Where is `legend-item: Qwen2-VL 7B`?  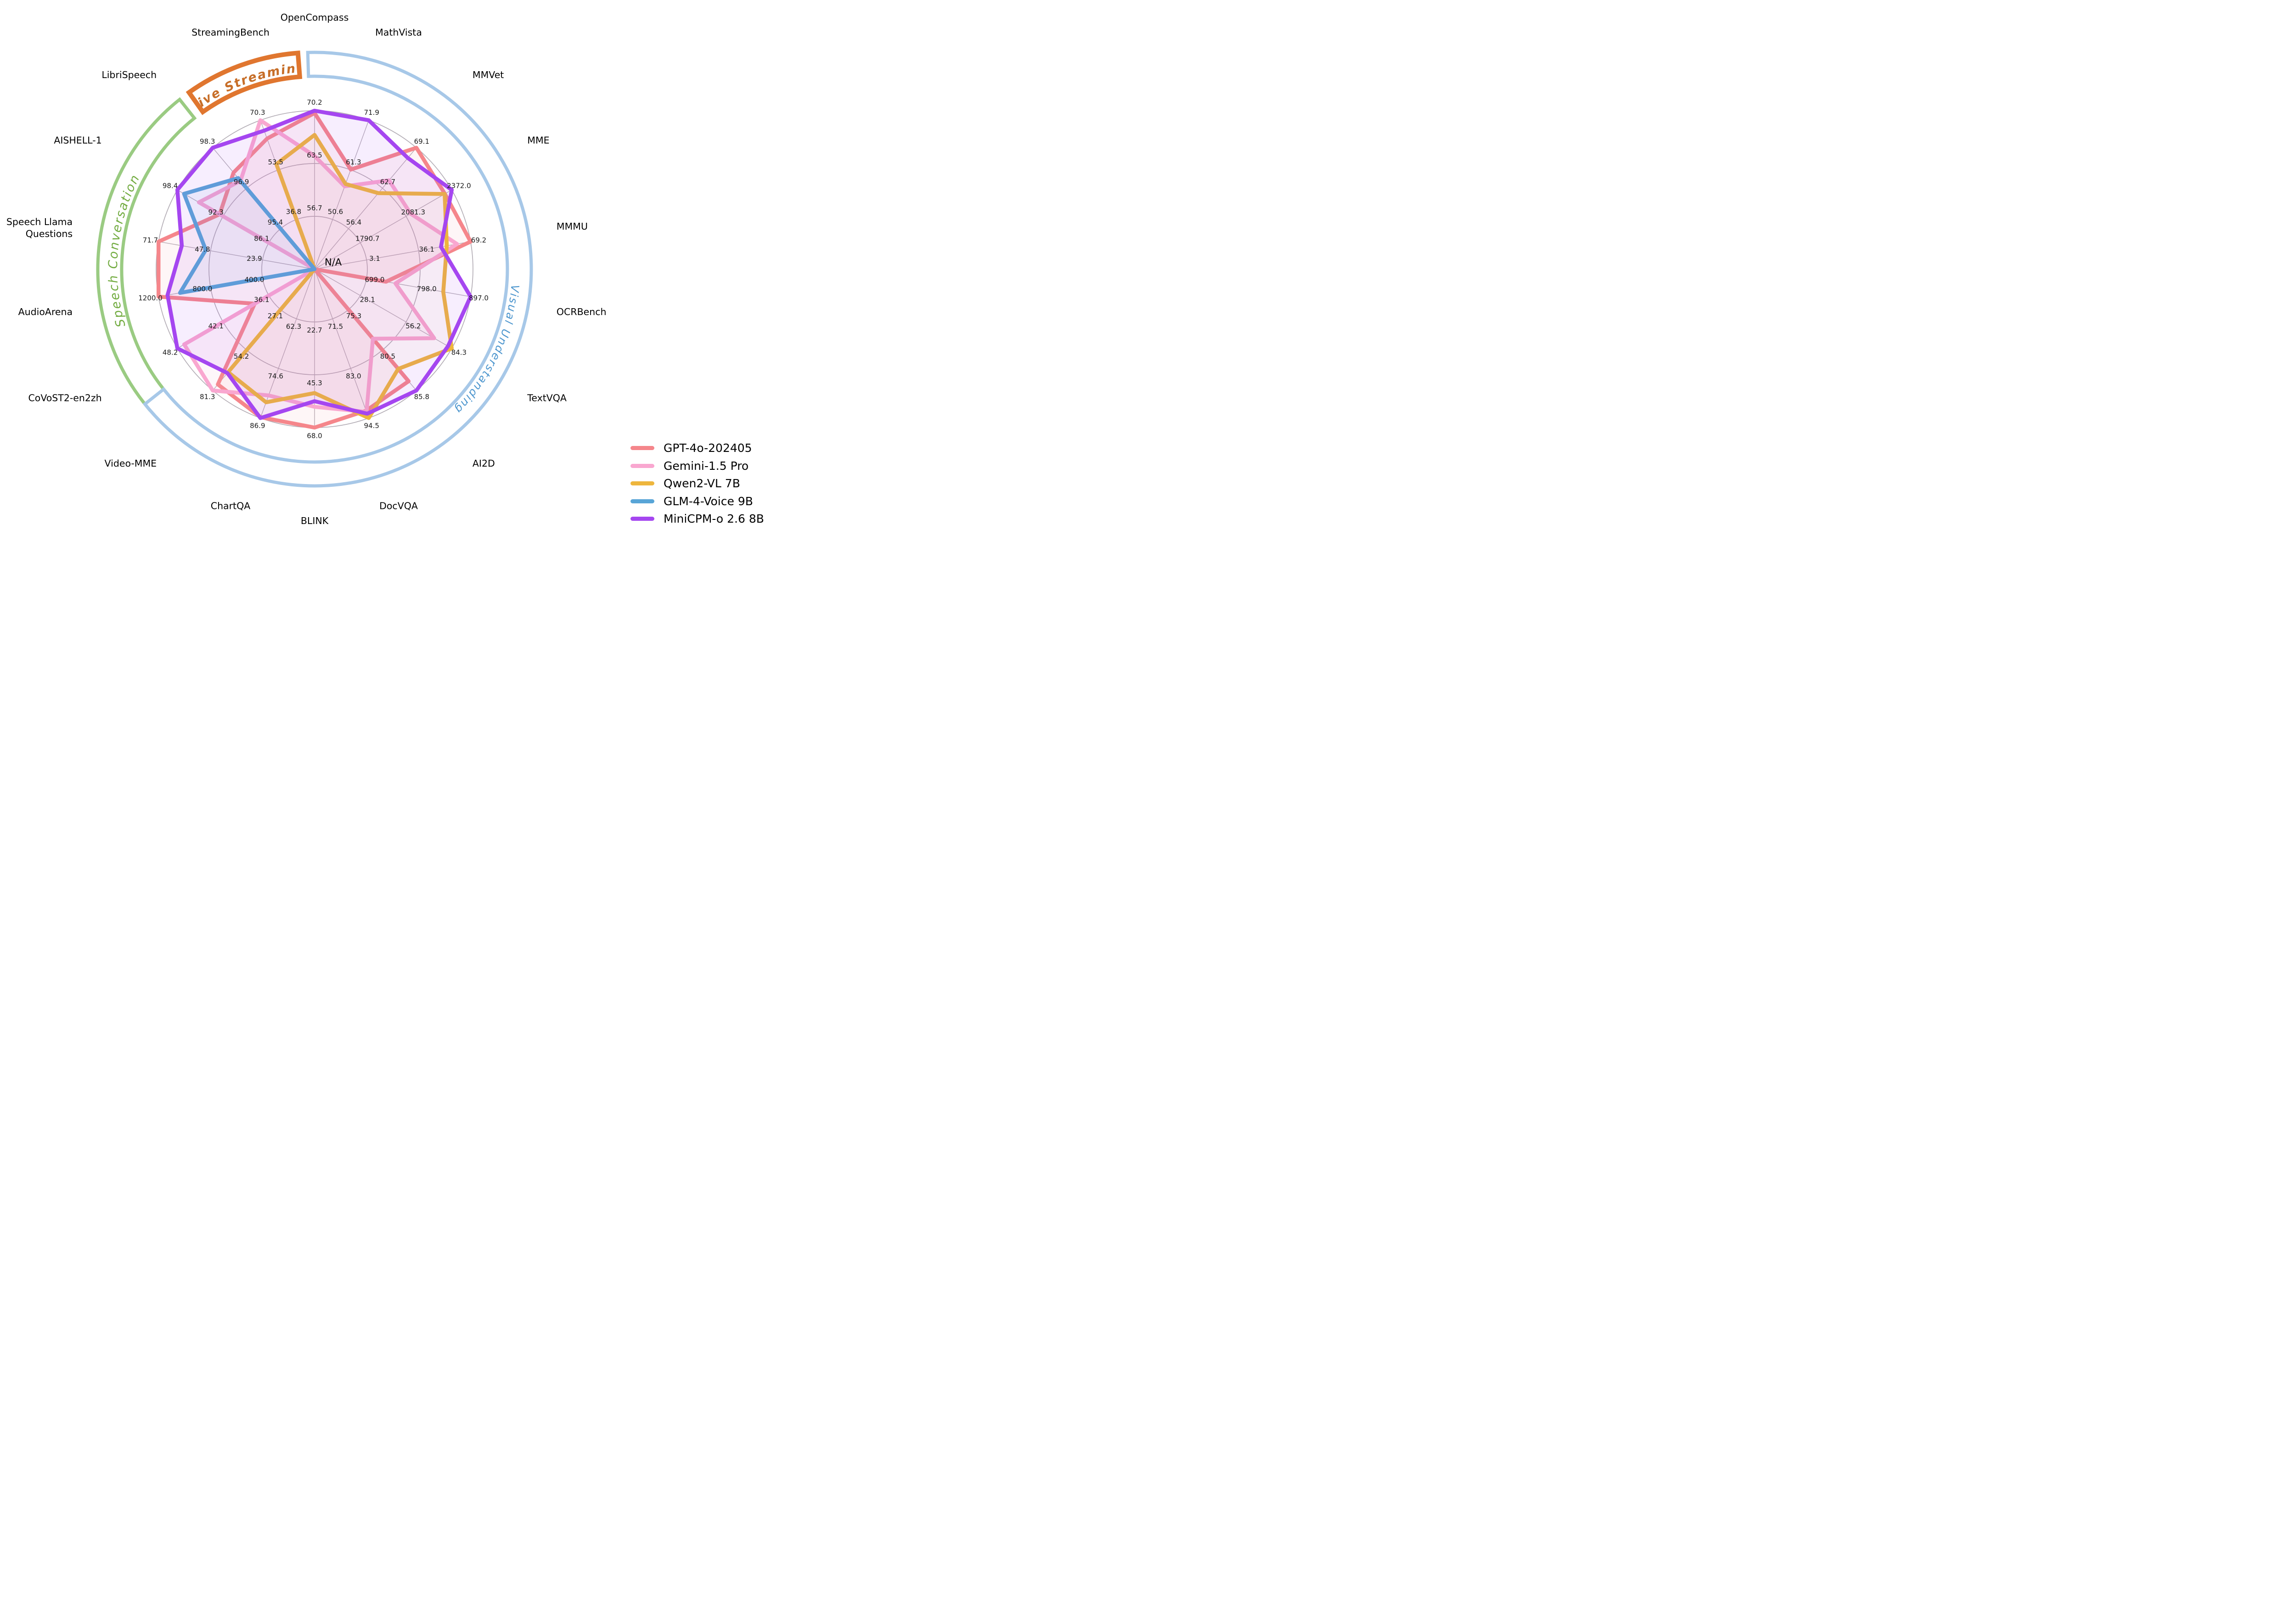
legend-item: Qwen2-VL 7B is located at coordinates (697, 483).